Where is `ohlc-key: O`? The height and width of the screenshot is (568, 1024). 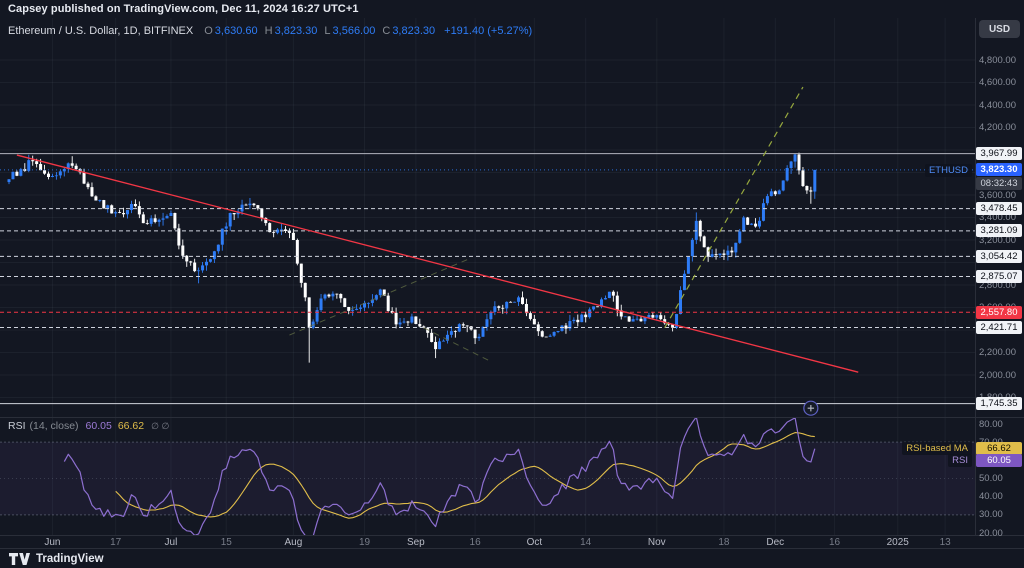 ohlc-key: O is located at coordinates (208, 31).